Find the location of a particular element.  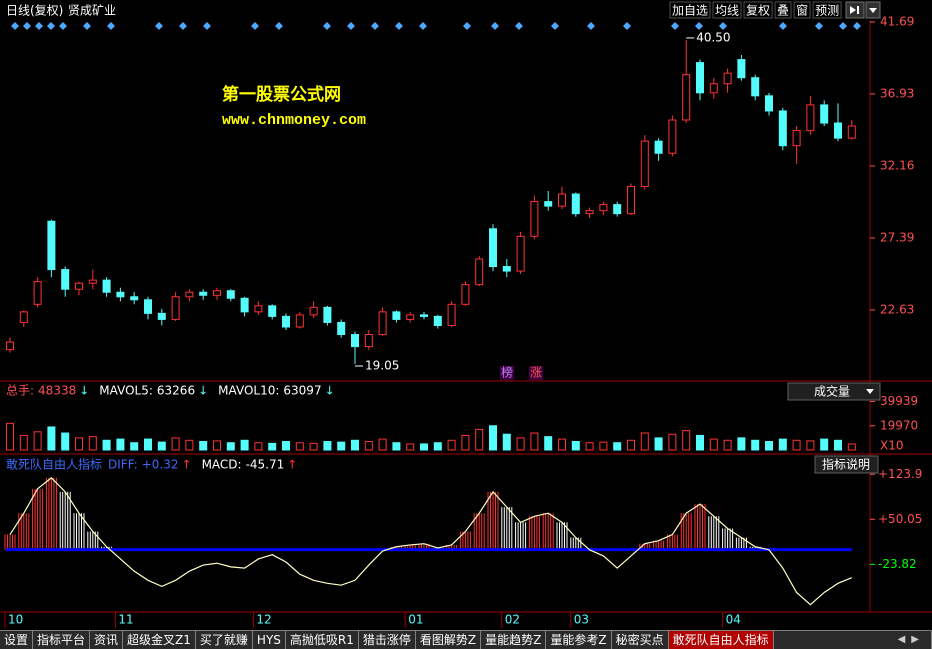

indicator-value: +0.32 is located at coordinates (160, 465).